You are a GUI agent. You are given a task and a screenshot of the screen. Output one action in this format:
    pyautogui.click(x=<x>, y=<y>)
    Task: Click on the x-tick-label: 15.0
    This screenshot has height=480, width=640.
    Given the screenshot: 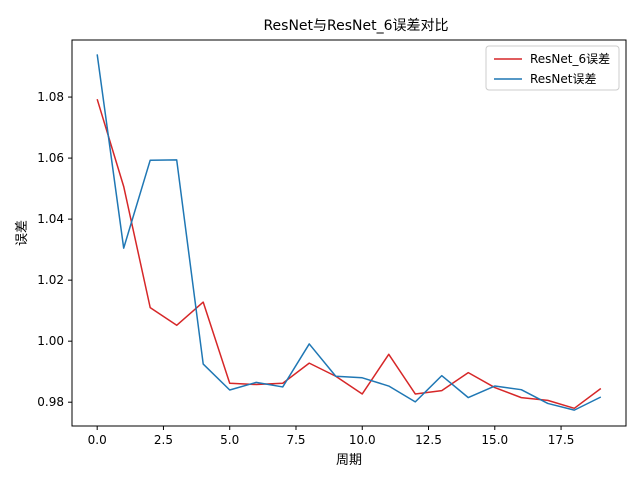 What is the action you would take?
    pyautogui.click(x=494, y=440)
    